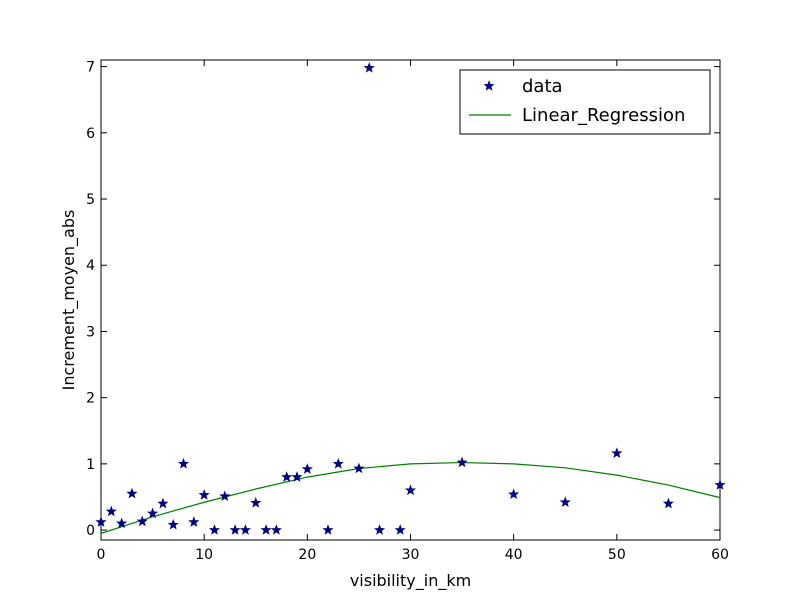  I want to click on legend-box, so click(585, 102).